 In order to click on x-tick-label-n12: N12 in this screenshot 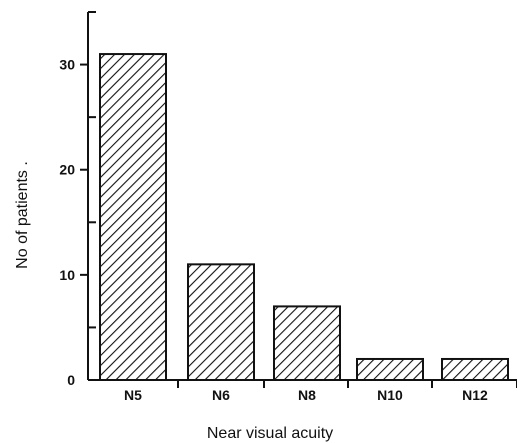, I will do `click(475, 395)`.